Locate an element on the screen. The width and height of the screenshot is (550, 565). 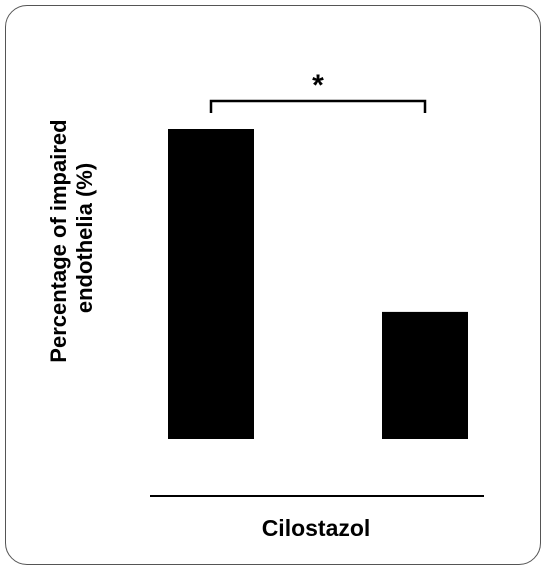
significance-marker: * is located at coordinates (318, 85).